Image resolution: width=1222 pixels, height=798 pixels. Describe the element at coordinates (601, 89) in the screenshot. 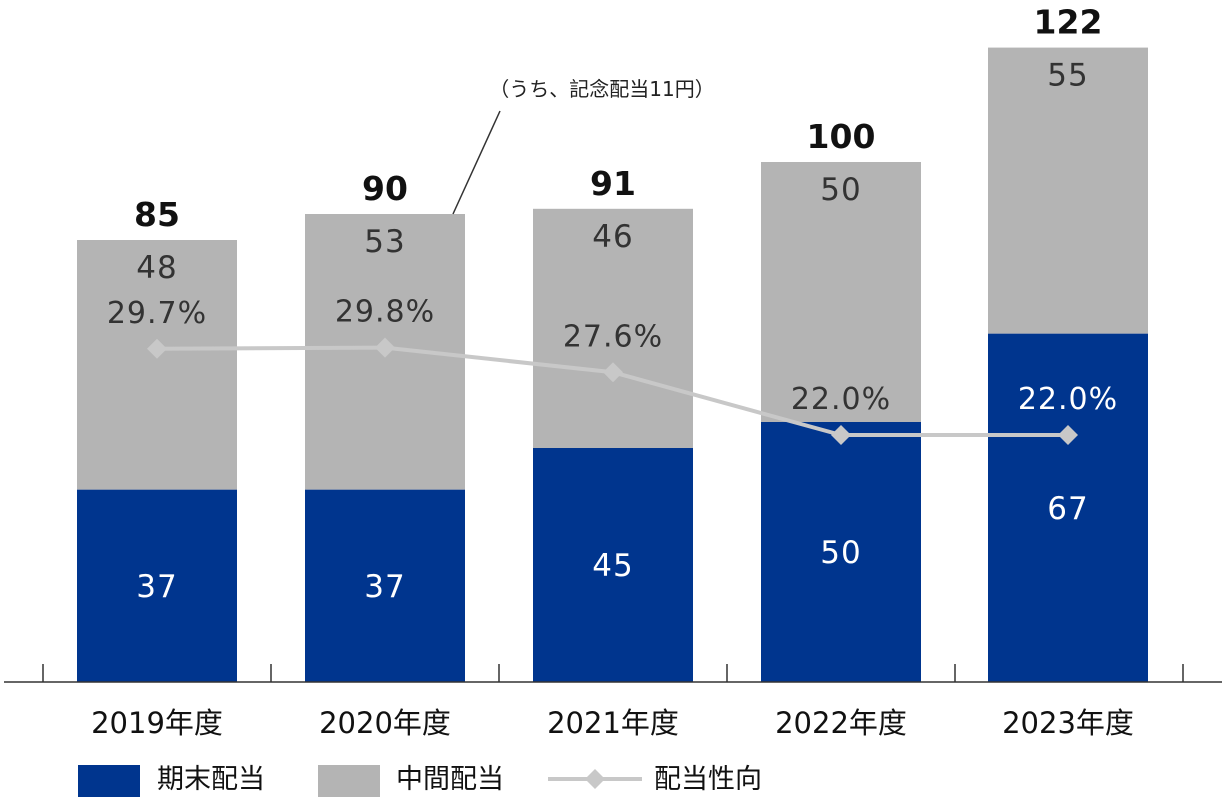

I see `annotation-text: （うち、記念配当11円）` at that location.